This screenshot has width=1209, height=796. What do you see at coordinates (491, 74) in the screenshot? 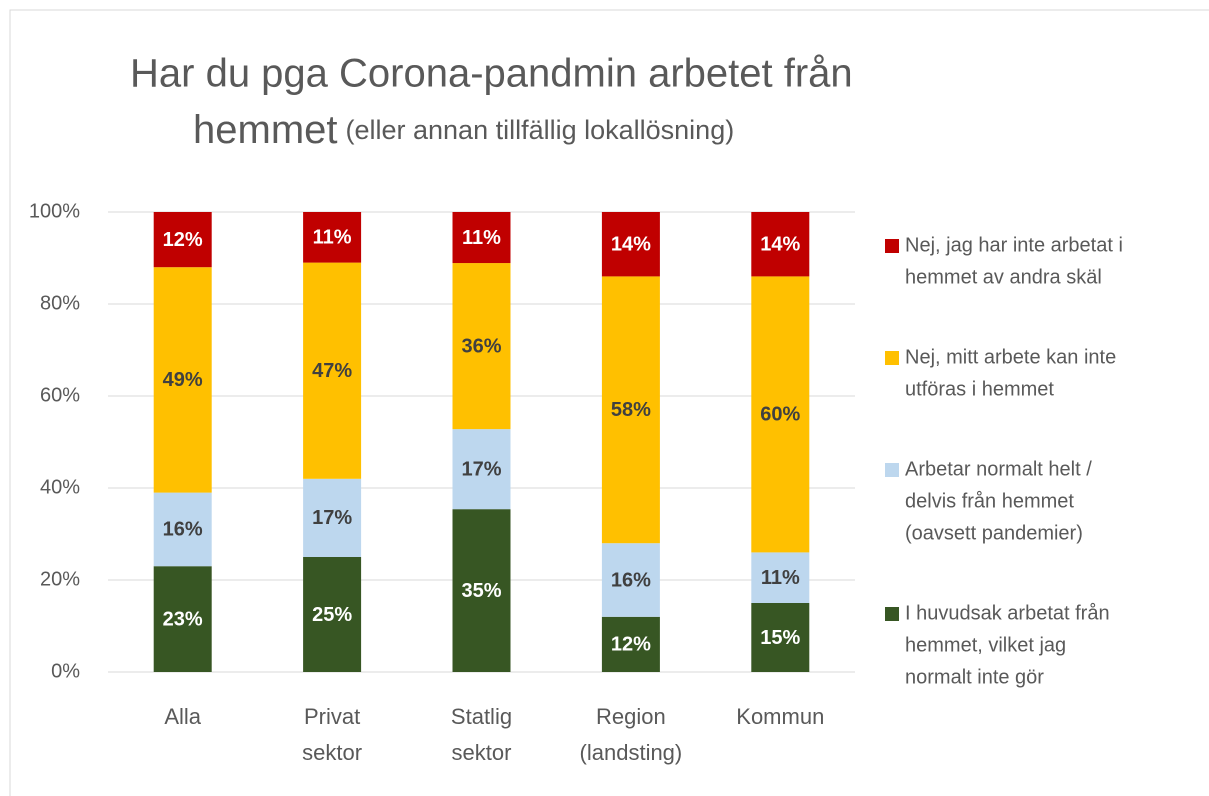
I see `chart-title: Har du pga Corona-pandmin arbetet från` at bounding box center [491, 74].